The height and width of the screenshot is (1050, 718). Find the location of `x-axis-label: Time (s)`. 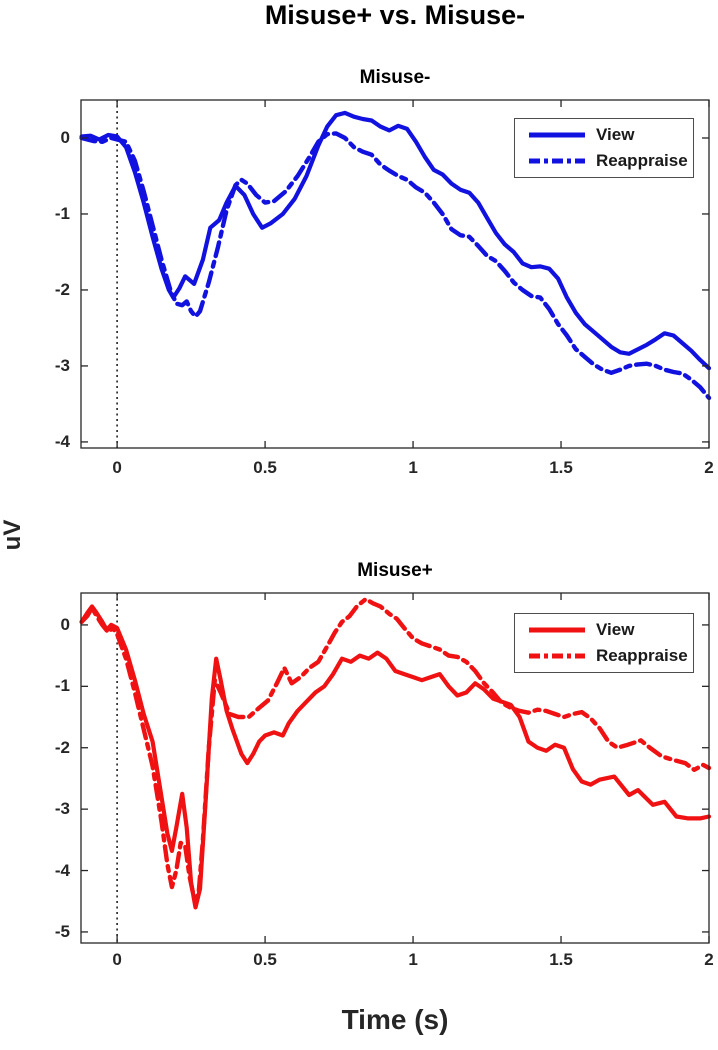

x-axis-label: Time (s) is located at coordinates (395, 1019).